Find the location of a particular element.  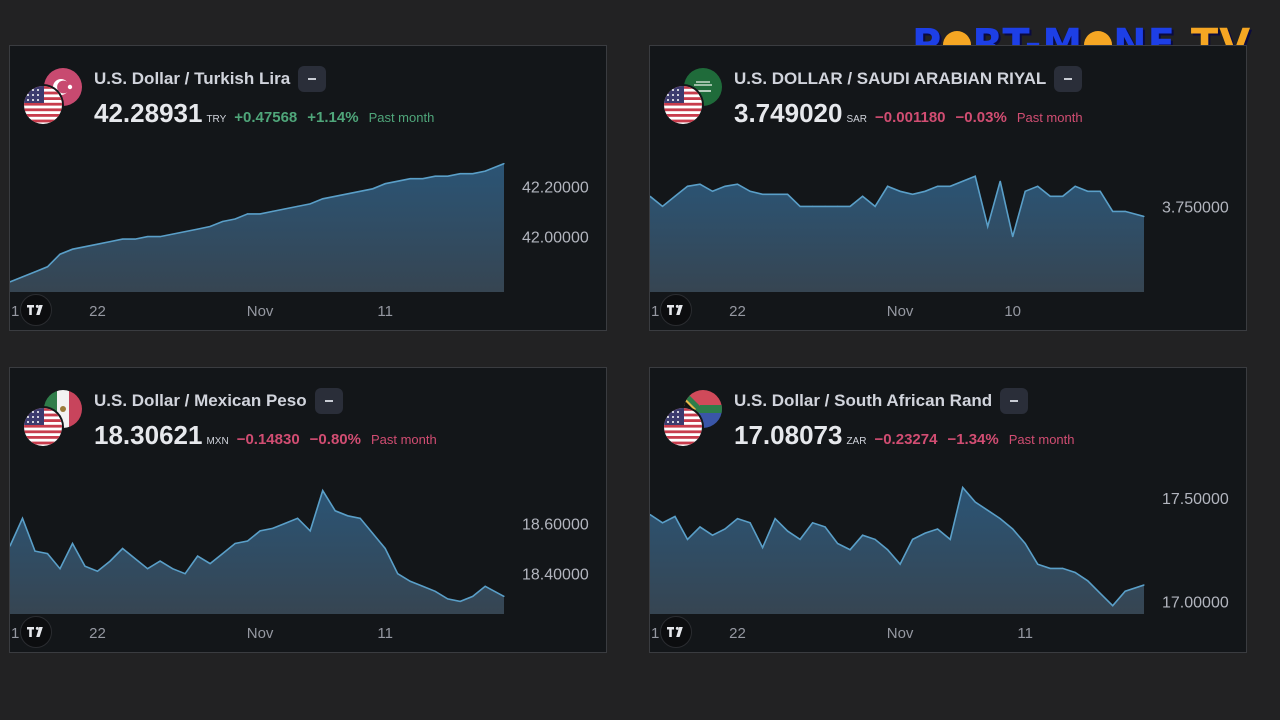

last-price: 18.30621 is located at coordinates (148, 435).